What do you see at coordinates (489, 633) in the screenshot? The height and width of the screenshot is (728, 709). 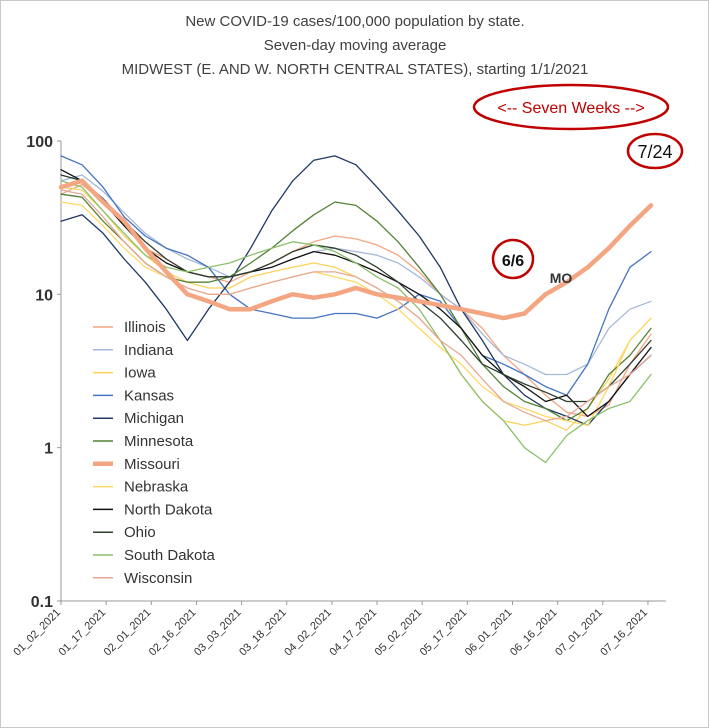 I see `x-tick-label: 06_01_2021` at bounding box center [489, 633].